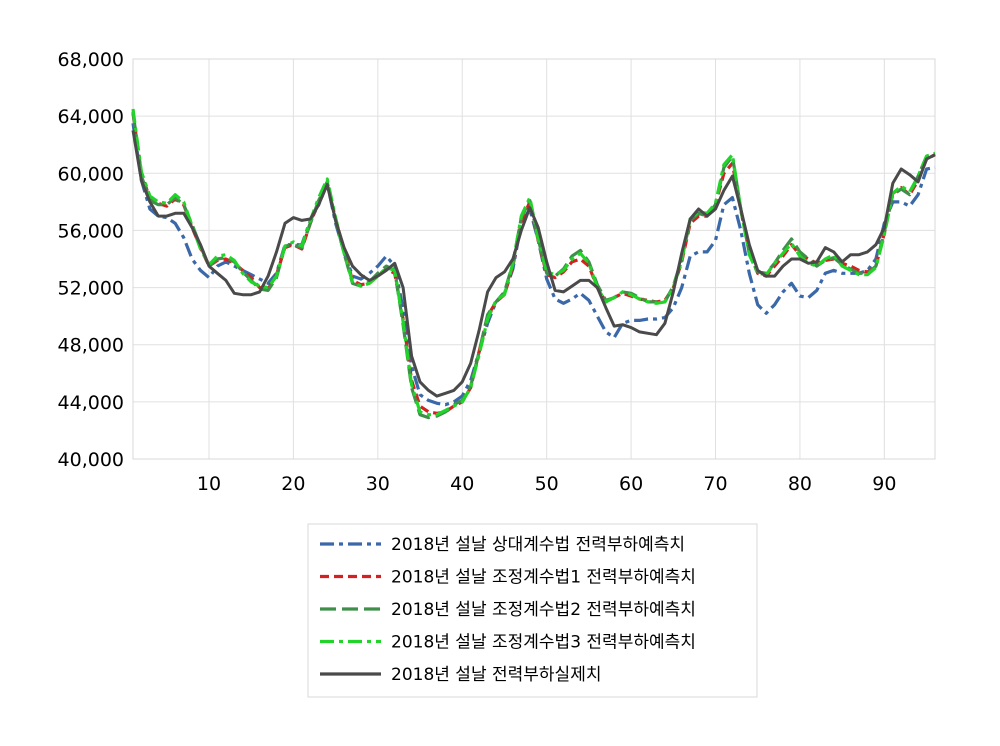 Image resolution: width=1000 pixels, height=746 pixels. I want to click on y-tick-label: 60,000, so click(91, 174).